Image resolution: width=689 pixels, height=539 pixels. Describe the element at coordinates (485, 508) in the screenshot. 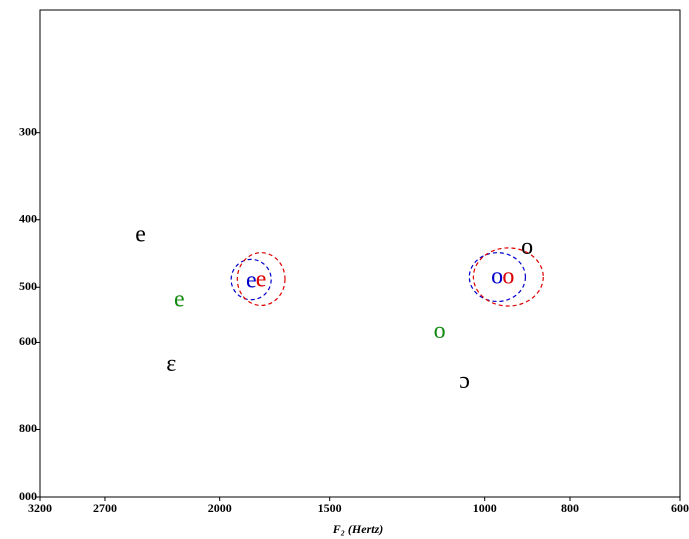

I see `x-tick-label: 1000` at that location.